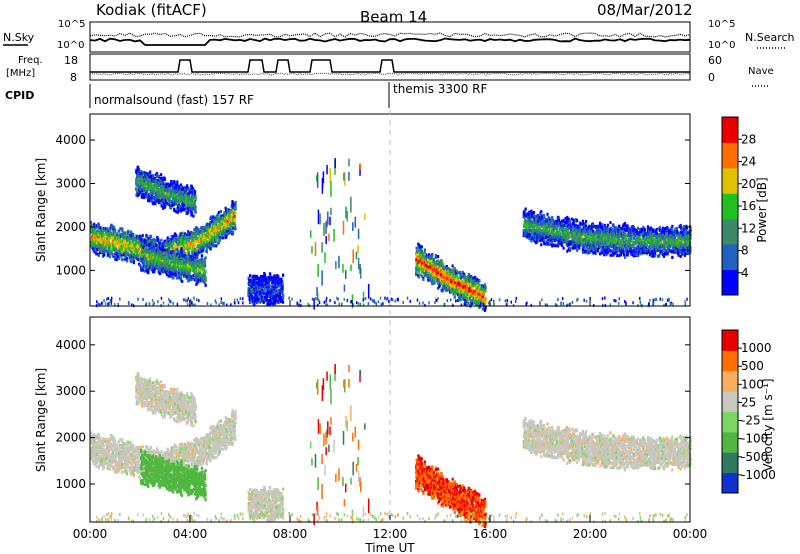 Image resolution: width=800 pixels, height=554 pixels. What do you see at coordinates (390, 41) in the screenshot?
I see `nsky-trace` at bounding box center [390, 41].